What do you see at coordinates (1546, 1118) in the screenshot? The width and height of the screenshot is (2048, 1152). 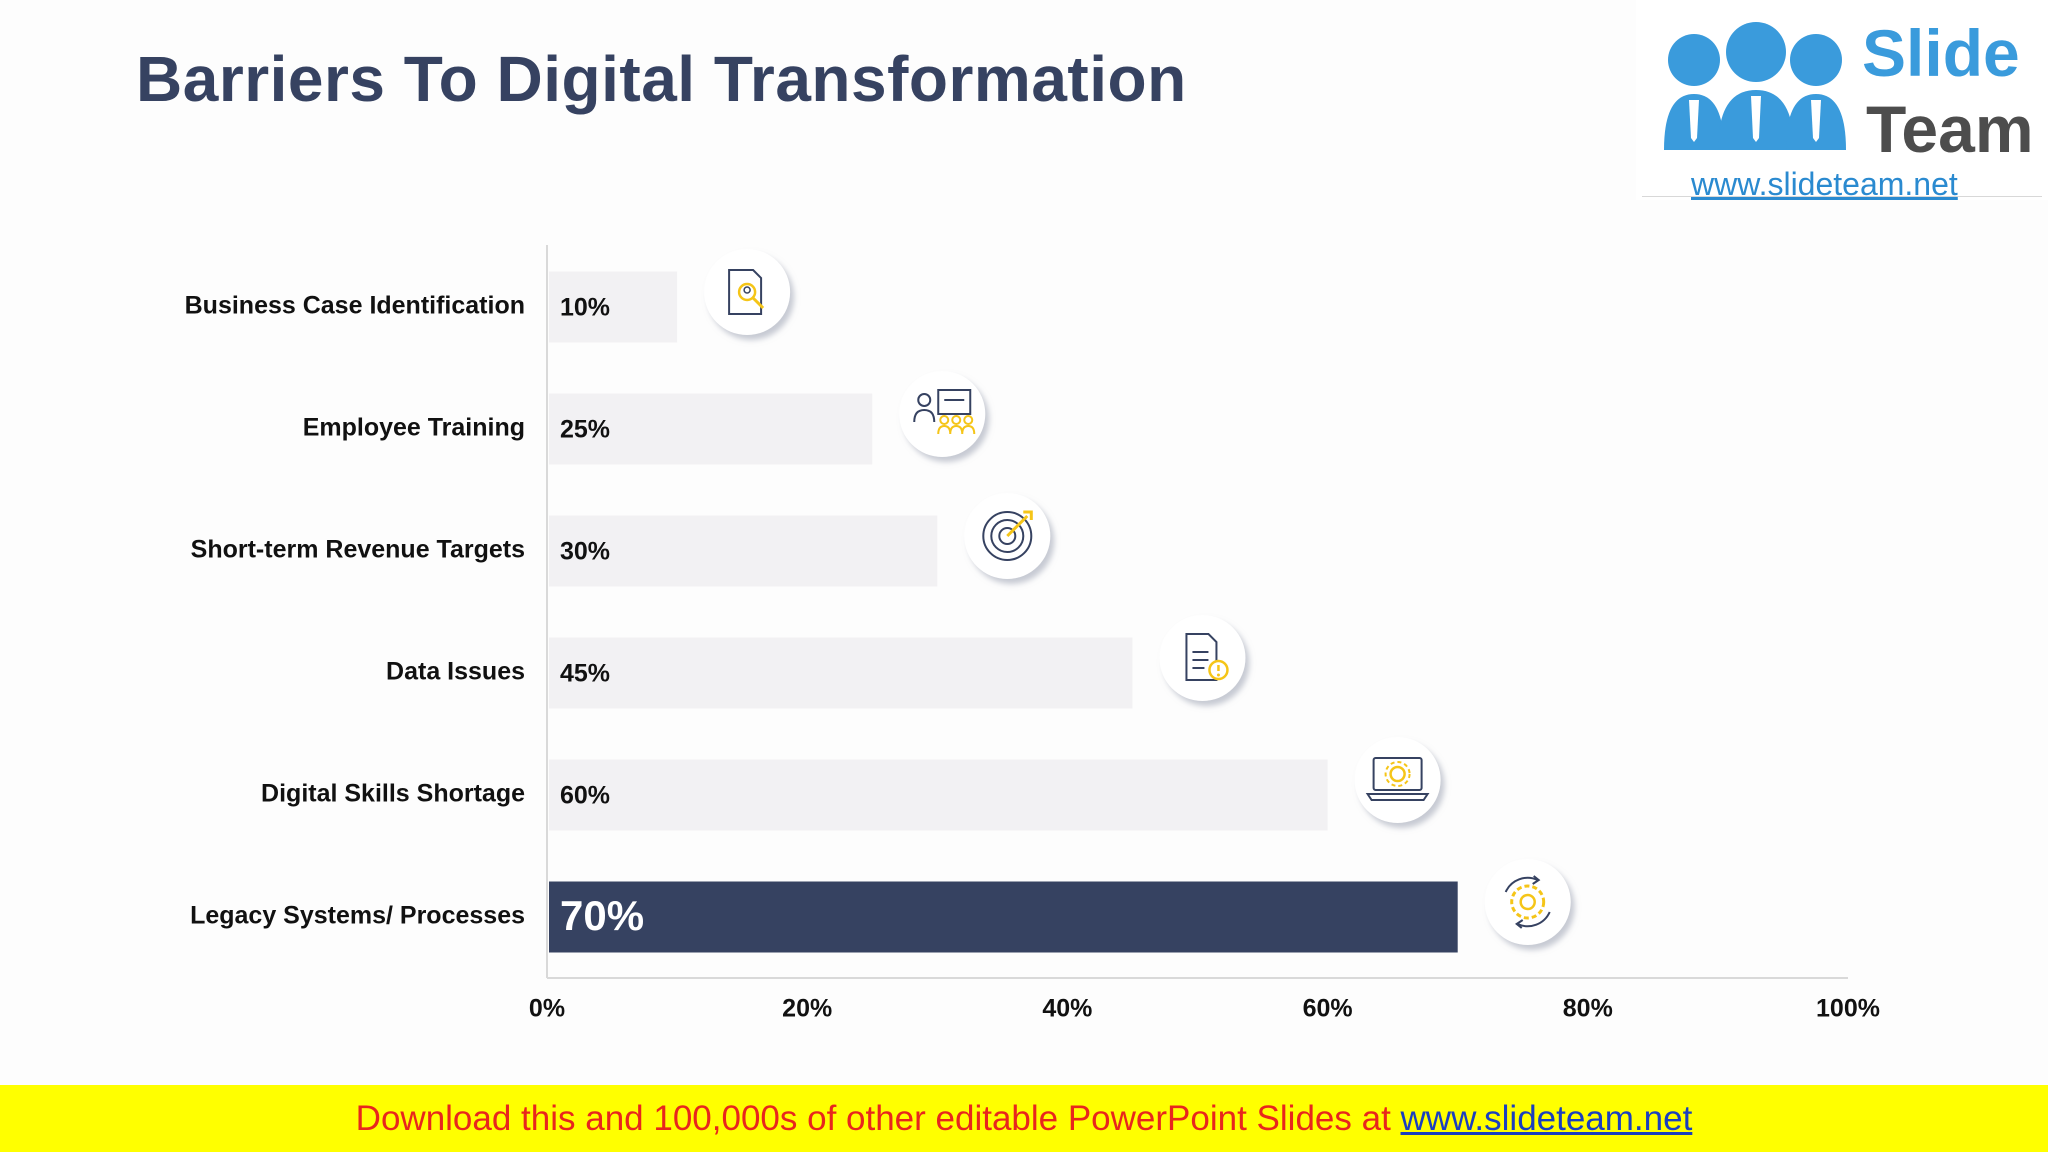 I see `banner-link: www.slideteam.net` at bounding box center [1546, 1118].